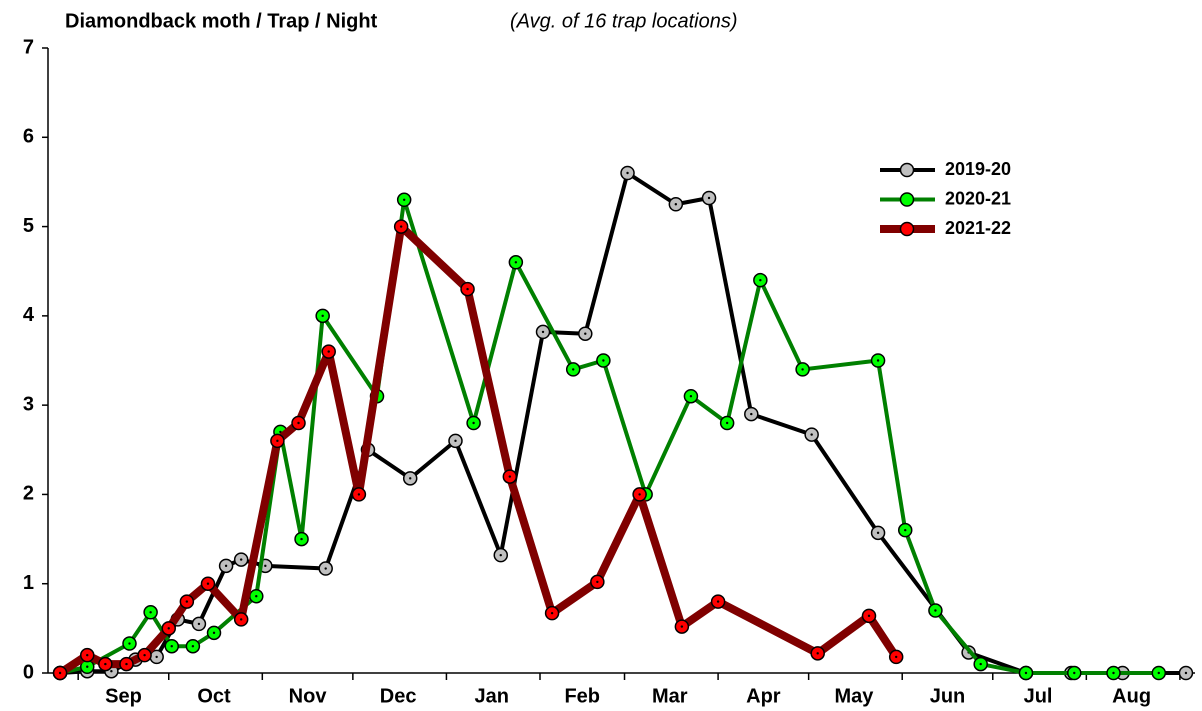  What do you see at coordinates (978, 228) in the screenshot?
I see `legend-label: 2021-22` at bounding box center [978, 228].